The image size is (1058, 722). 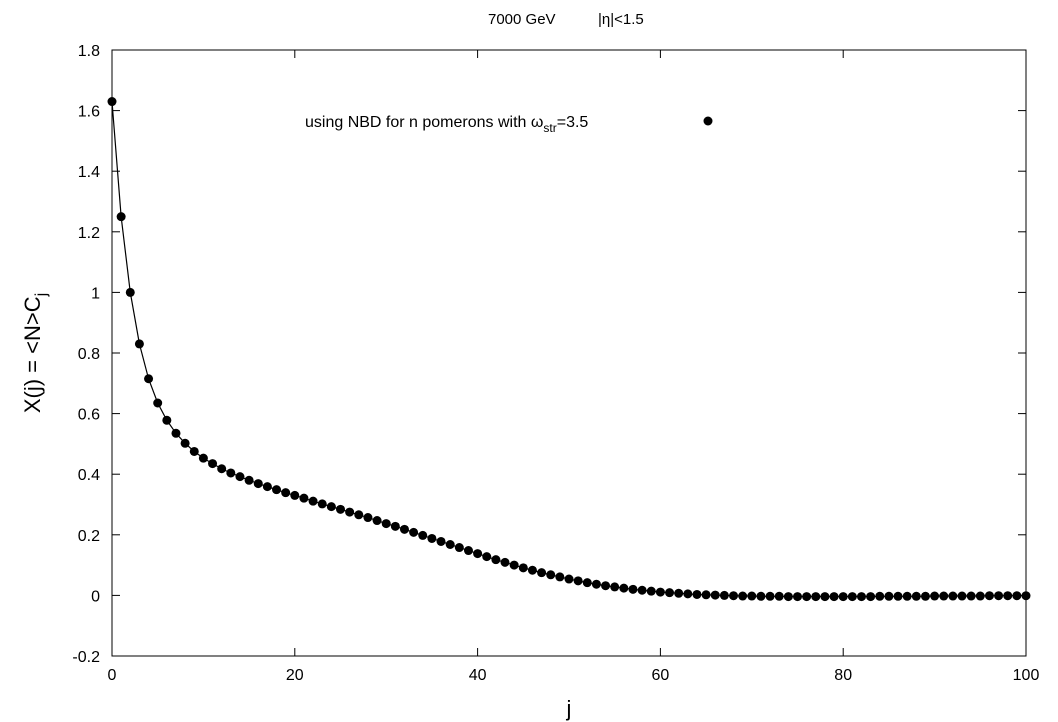 What do you see at coordinates (32, 354) in the screenshot?
I see `y-axis-label-main: X(j) = <N>C` at bounding box center [32, 354].